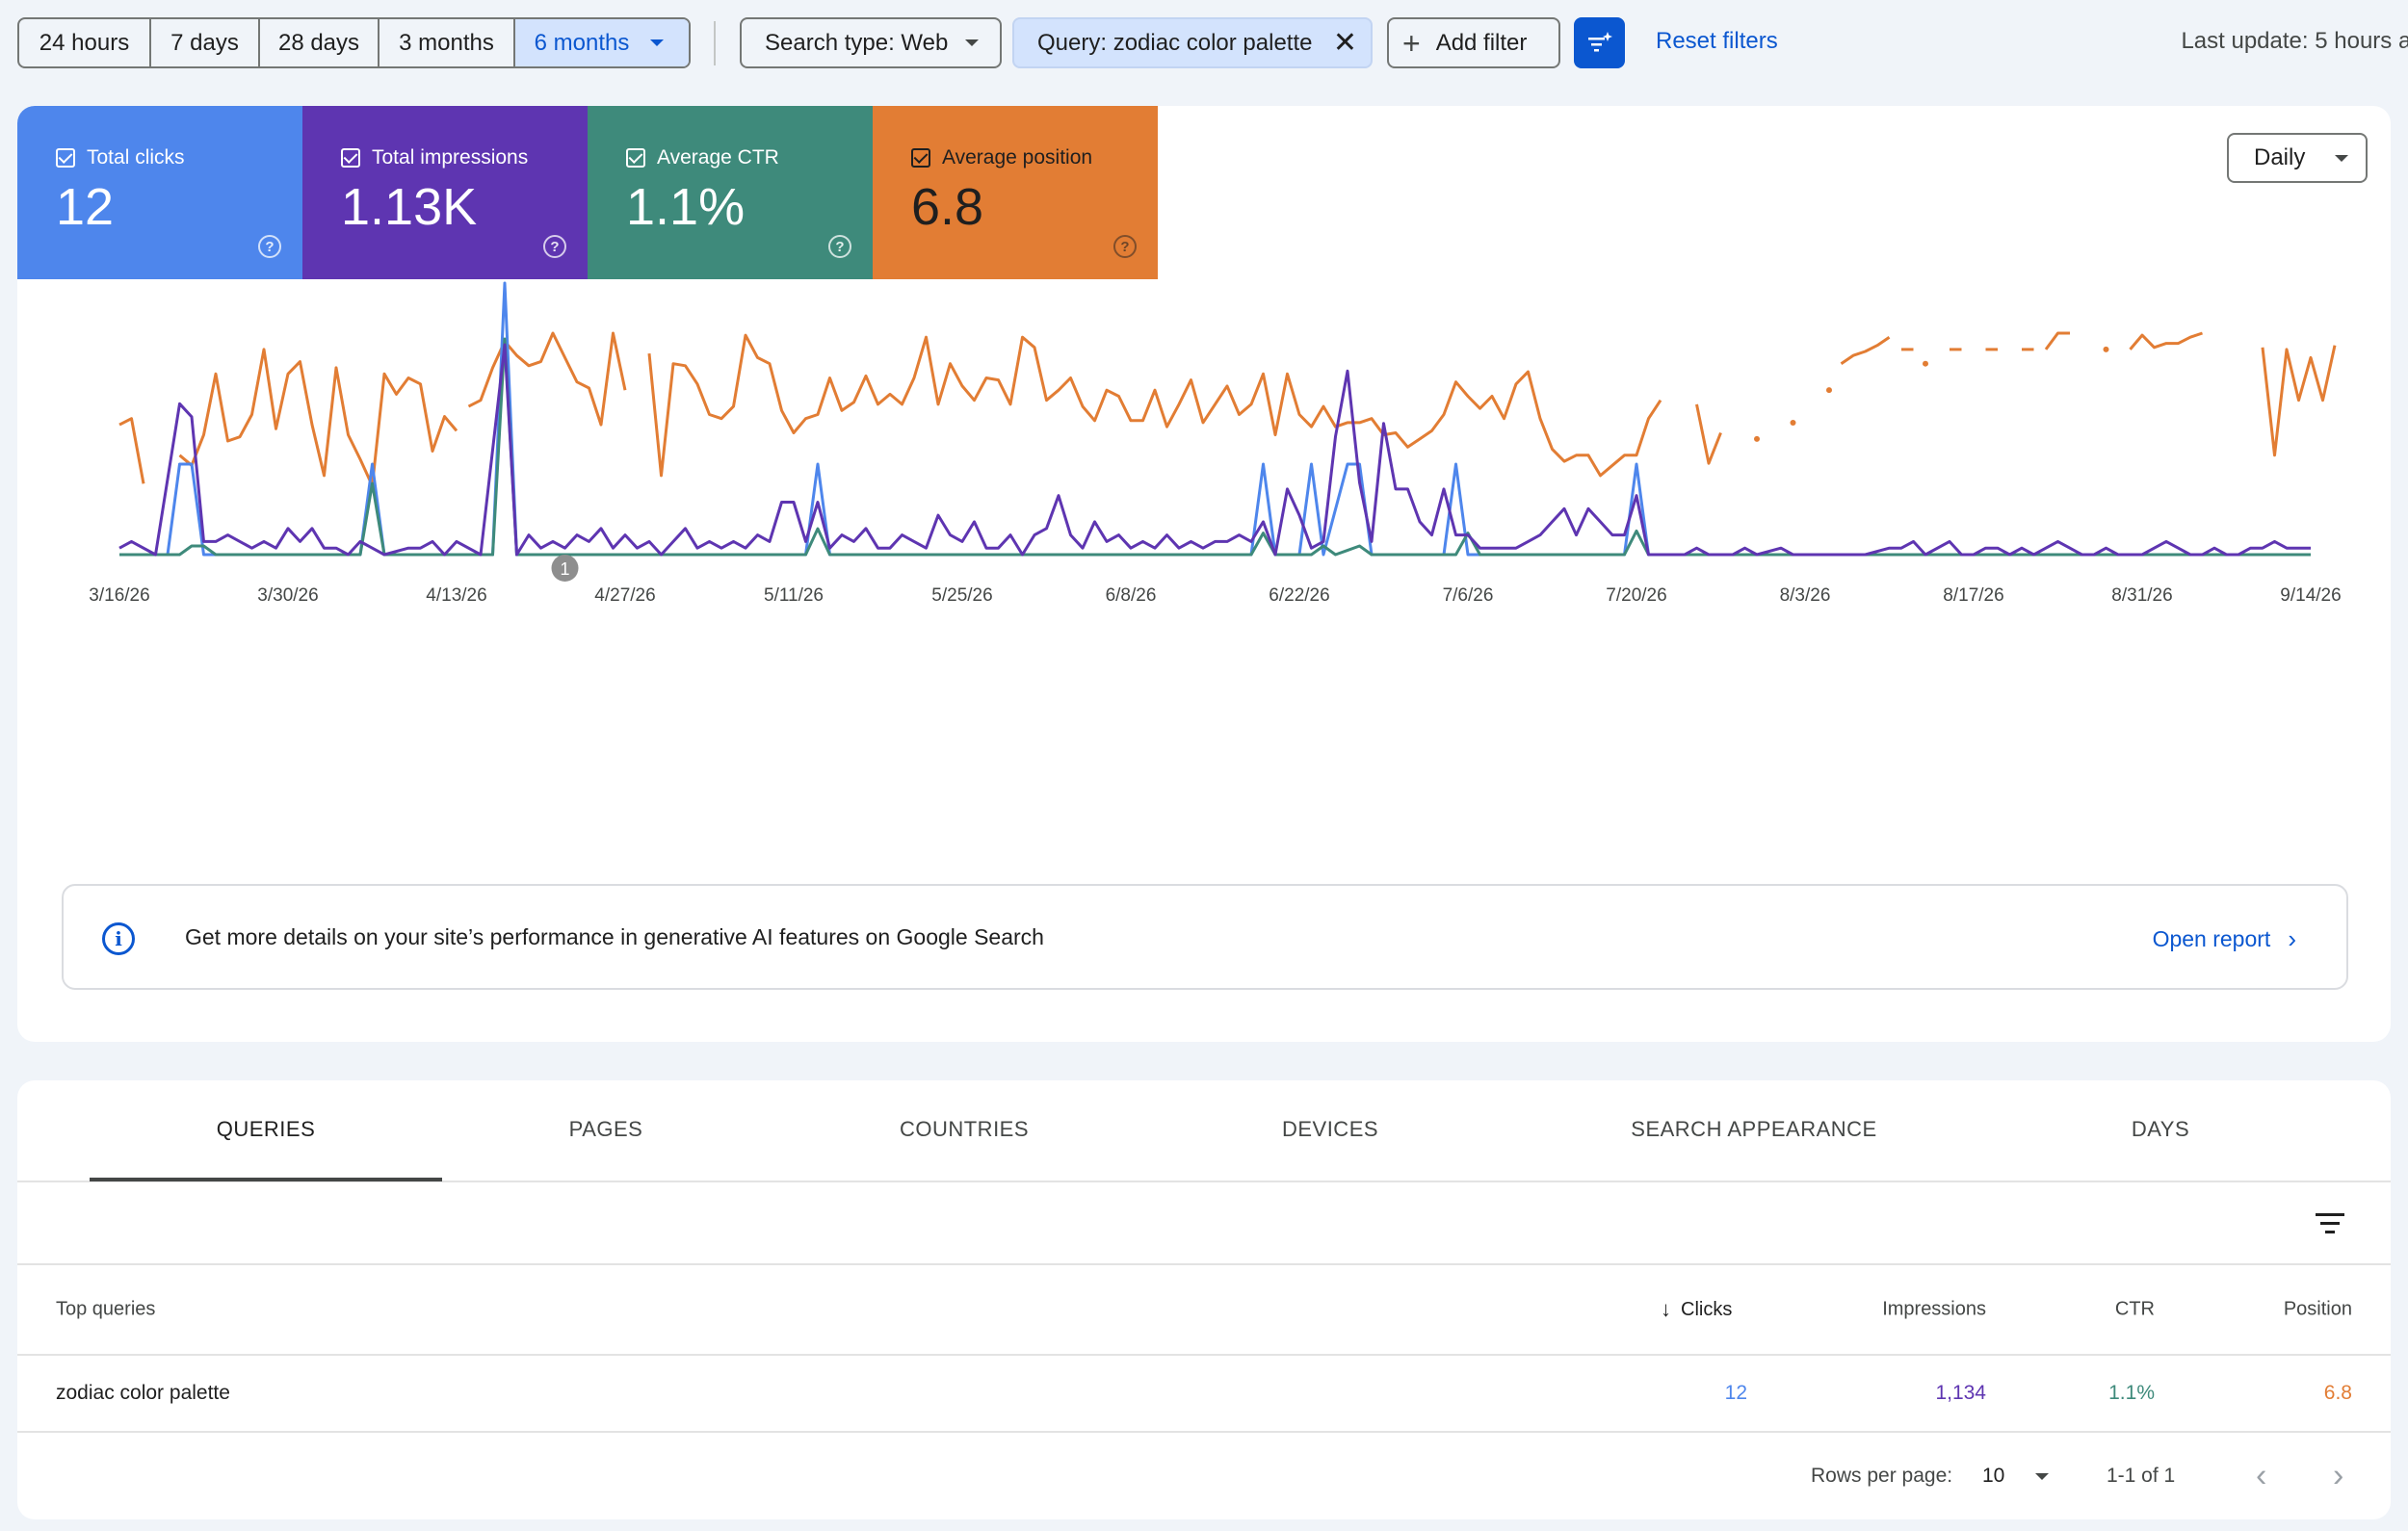  I want to click on x-tick-label: 6/22/26, so click(1299, 595).